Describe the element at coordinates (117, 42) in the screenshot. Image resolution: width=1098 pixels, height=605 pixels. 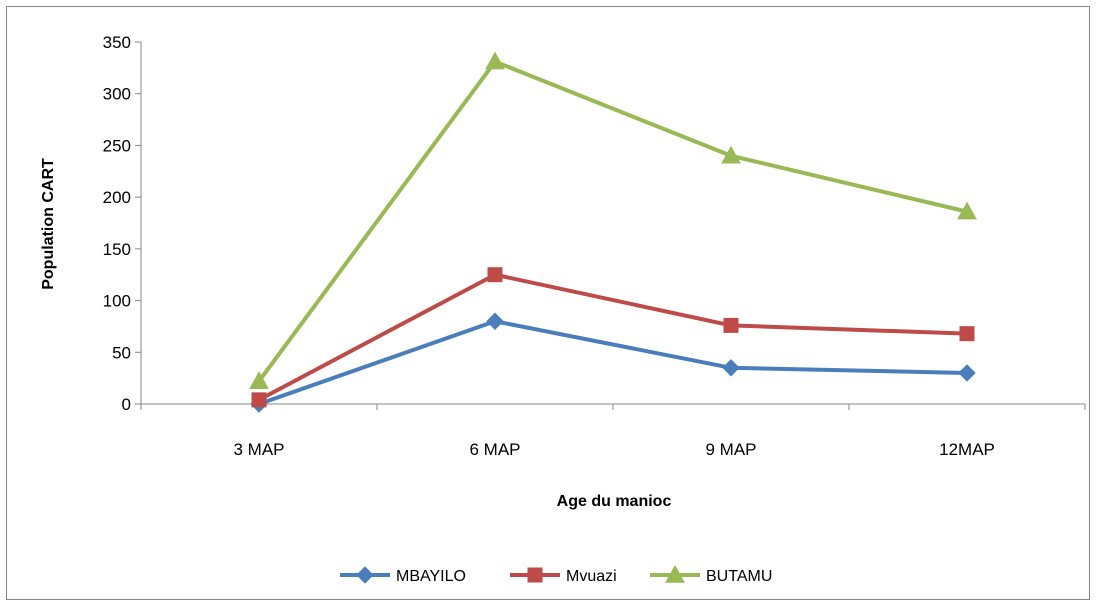
I see `y-tick-label: 350` at that location.